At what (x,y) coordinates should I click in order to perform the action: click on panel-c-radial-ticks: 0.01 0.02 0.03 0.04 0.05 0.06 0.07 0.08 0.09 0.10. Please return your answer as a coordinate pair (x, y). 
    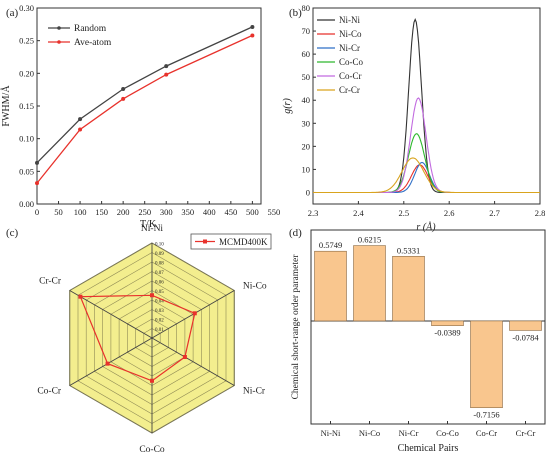
    Looking at the image, I should click on (159, 288).